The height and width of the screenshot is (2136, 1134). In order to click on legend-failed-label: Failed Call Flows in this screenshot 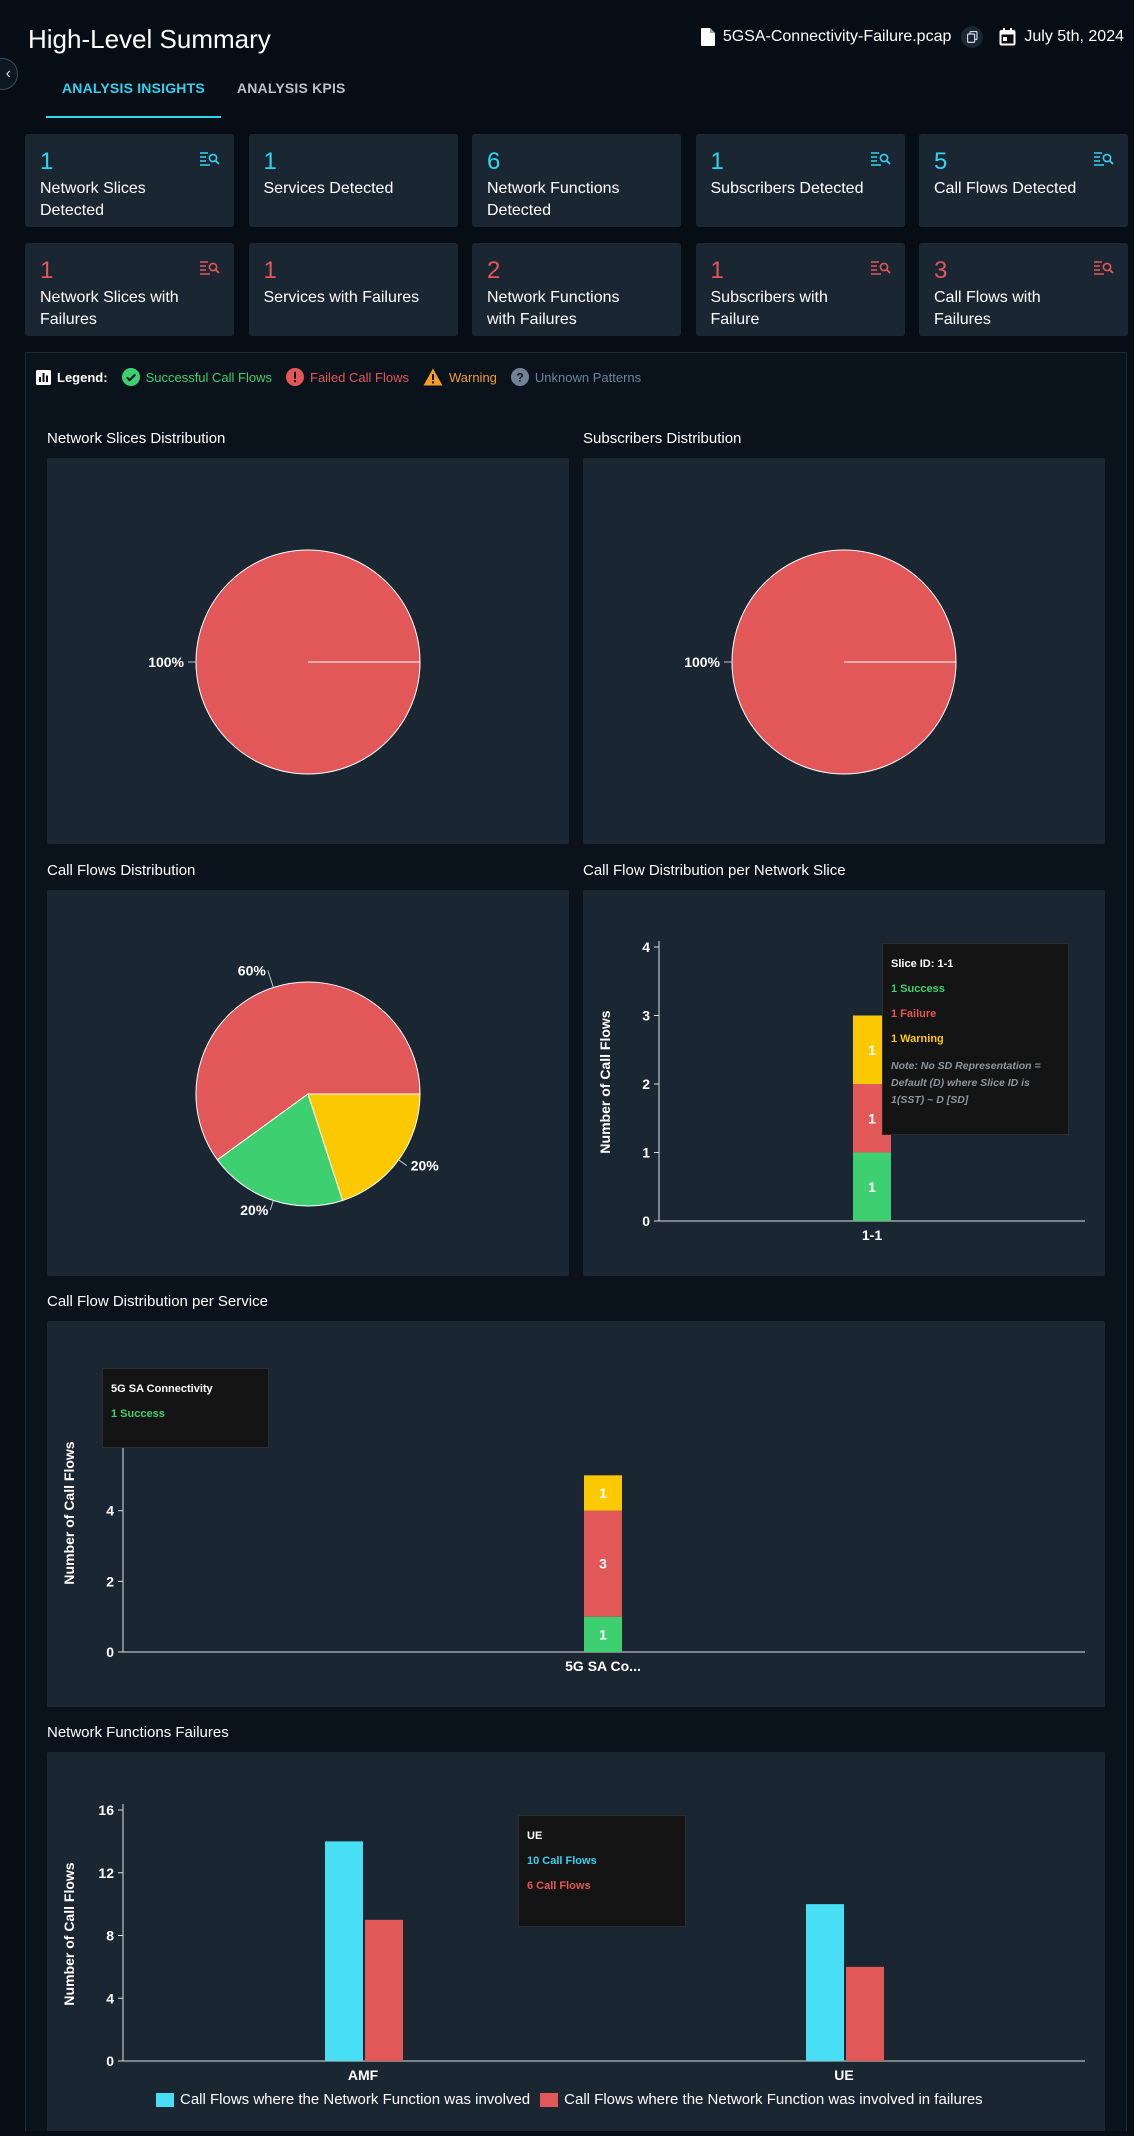, I will do `click(359, 377)`.